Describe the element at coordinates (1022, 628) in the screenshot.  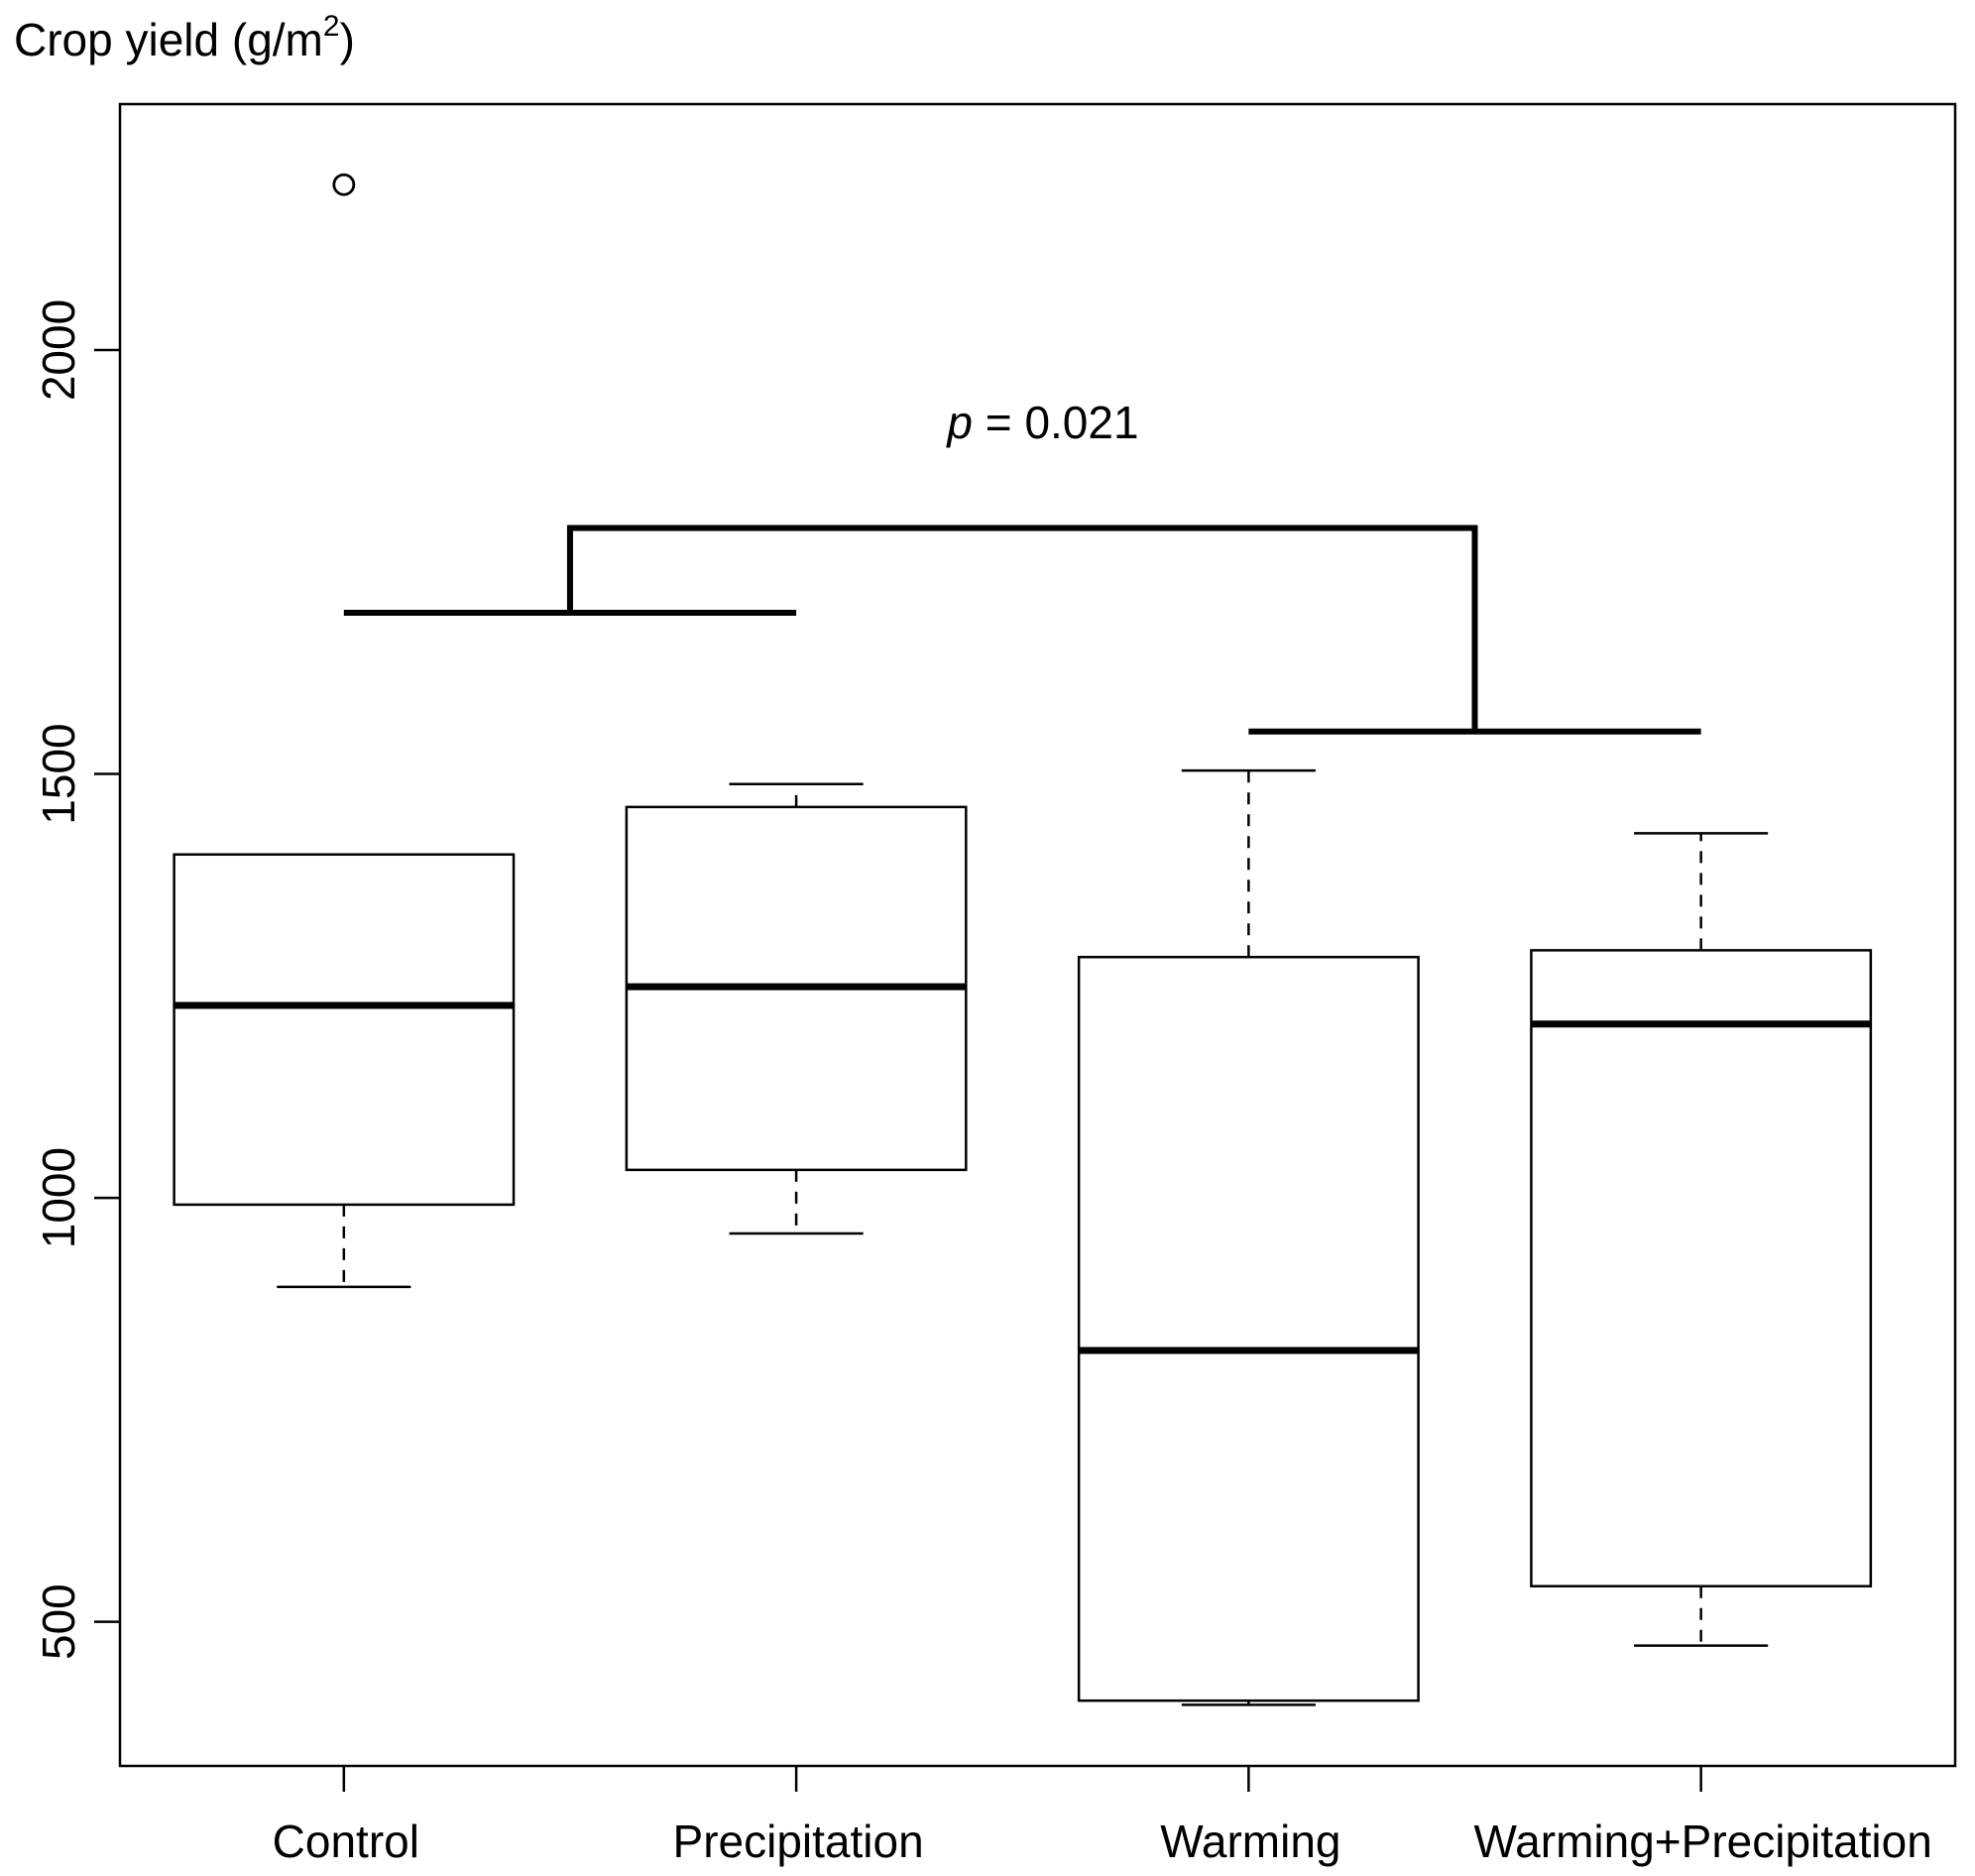
I see `bracket-connector` at that location.